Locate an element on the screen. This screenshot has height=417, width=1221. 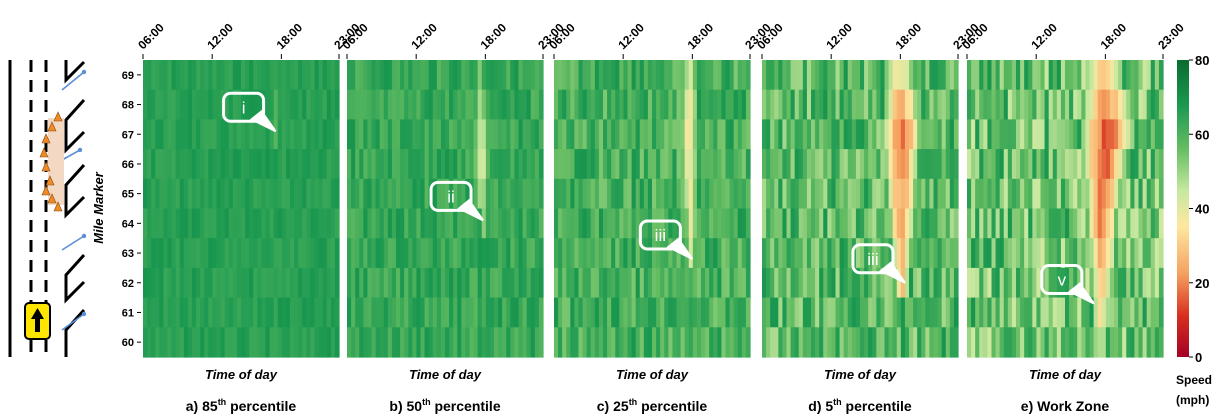
merge-arrow is located at coordinates (73, 243).